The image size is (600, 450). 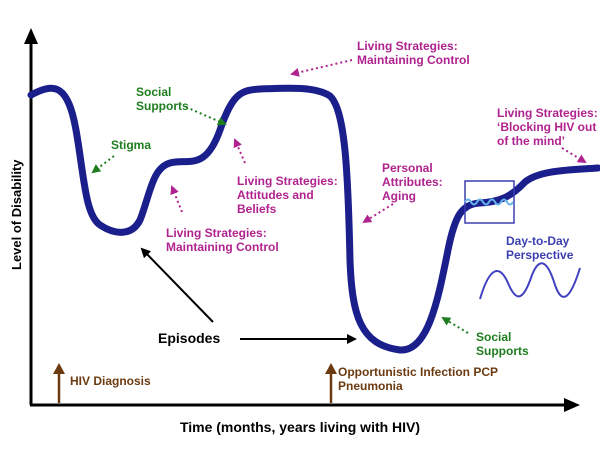 What do you see at coordinates (407, 46) in the screenshot?
I see `label-maintaining-control-top-line1: Living Strategies:` at bounding box center [407, 46].